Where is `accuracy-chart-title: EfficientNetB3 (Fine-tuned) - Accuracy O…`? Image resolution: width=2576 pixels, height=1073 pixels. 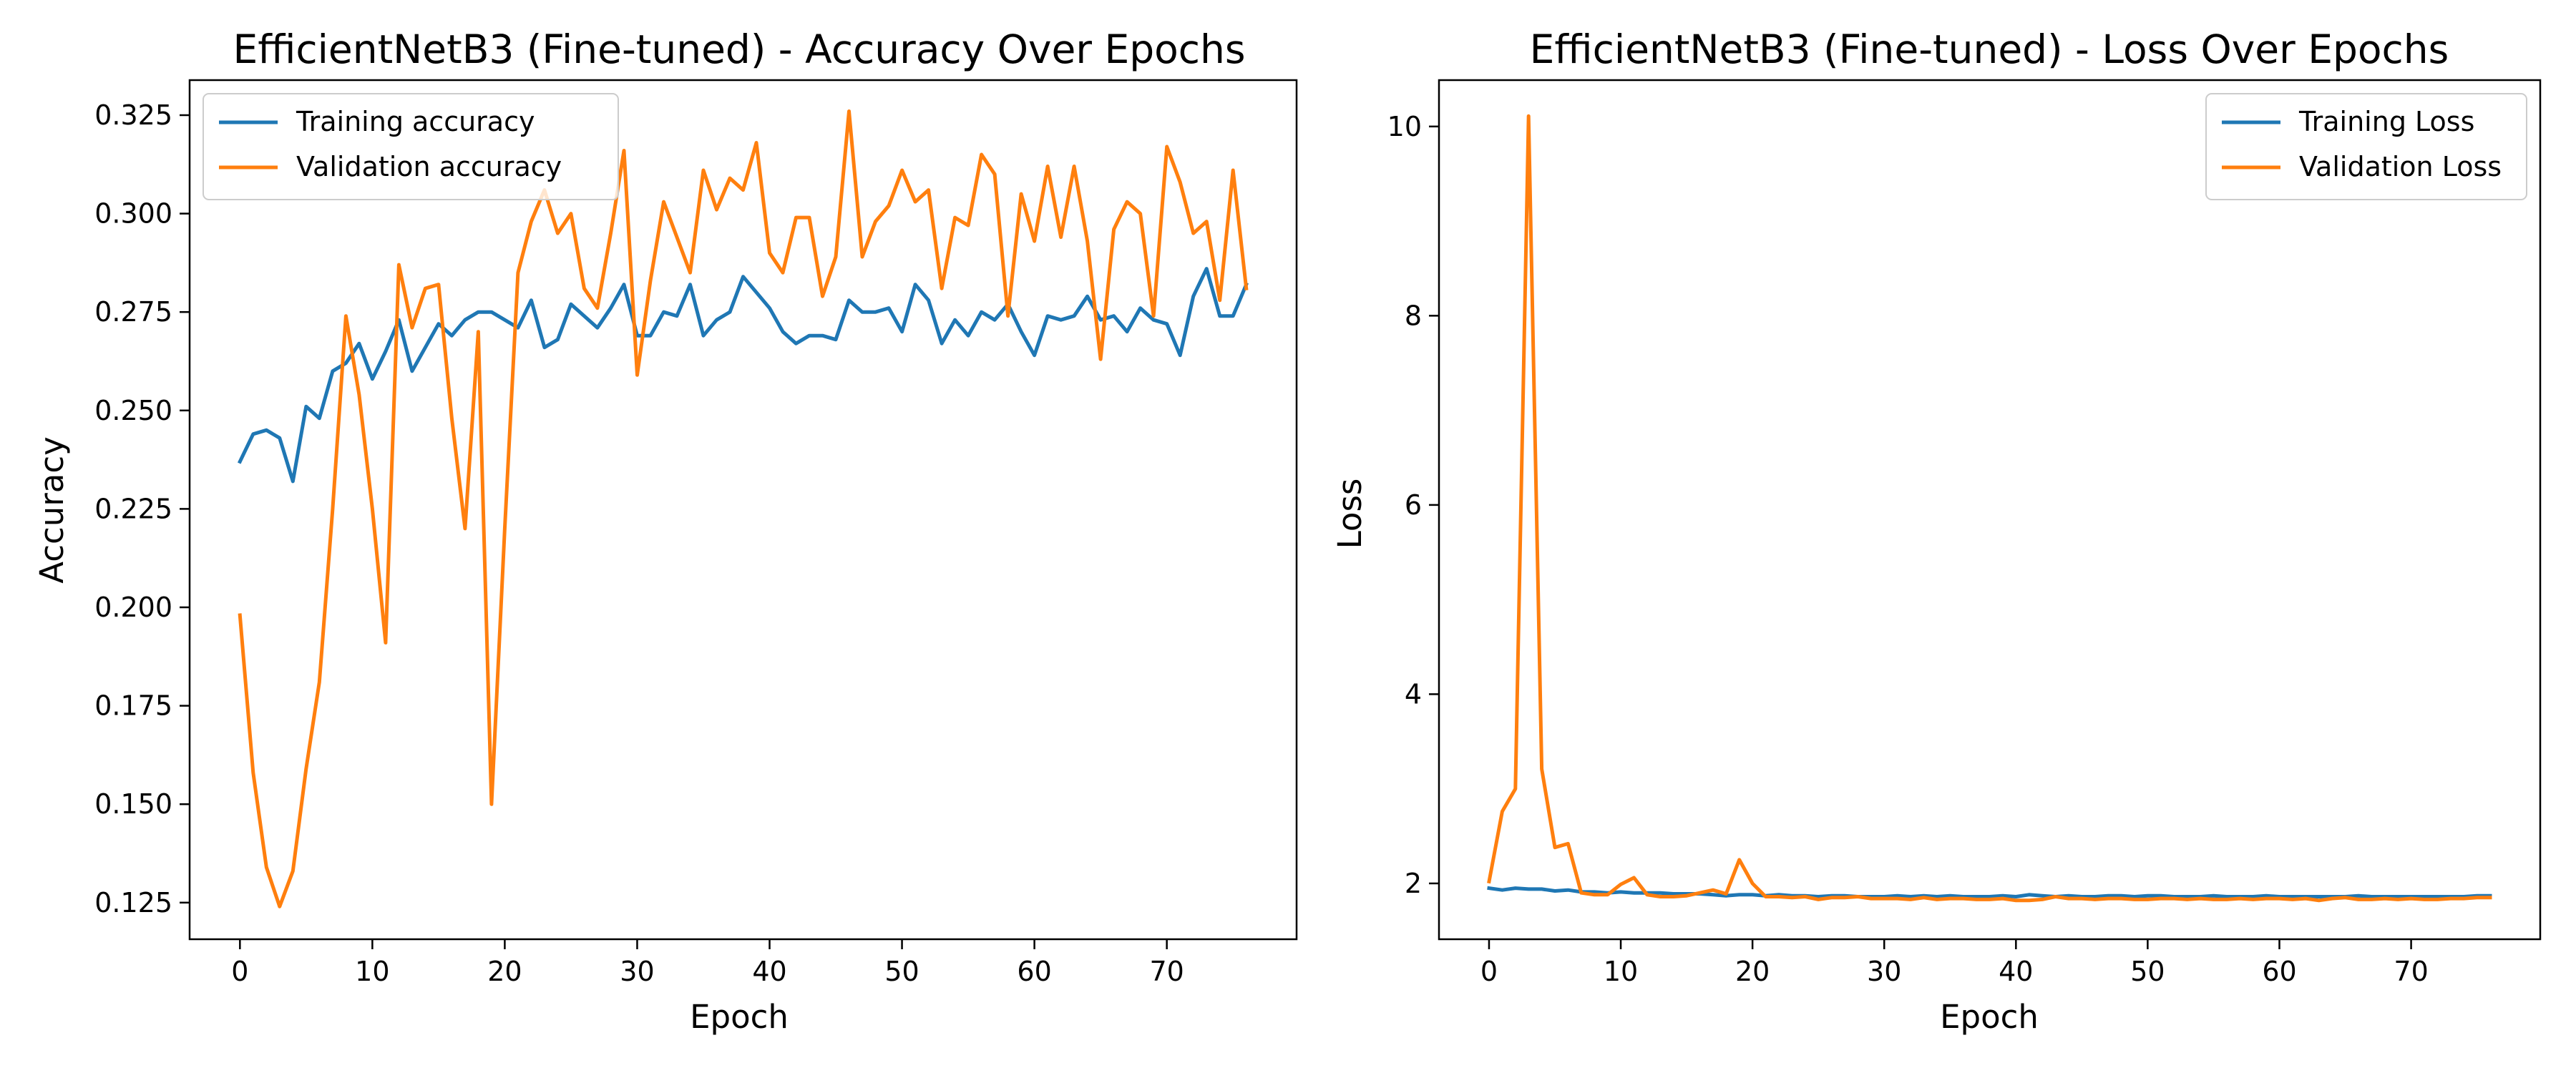
accuracy-chart-title: EfficientNetB3 (Fine-tuned) - Accuracy O… is located at coordinates (739, 49).